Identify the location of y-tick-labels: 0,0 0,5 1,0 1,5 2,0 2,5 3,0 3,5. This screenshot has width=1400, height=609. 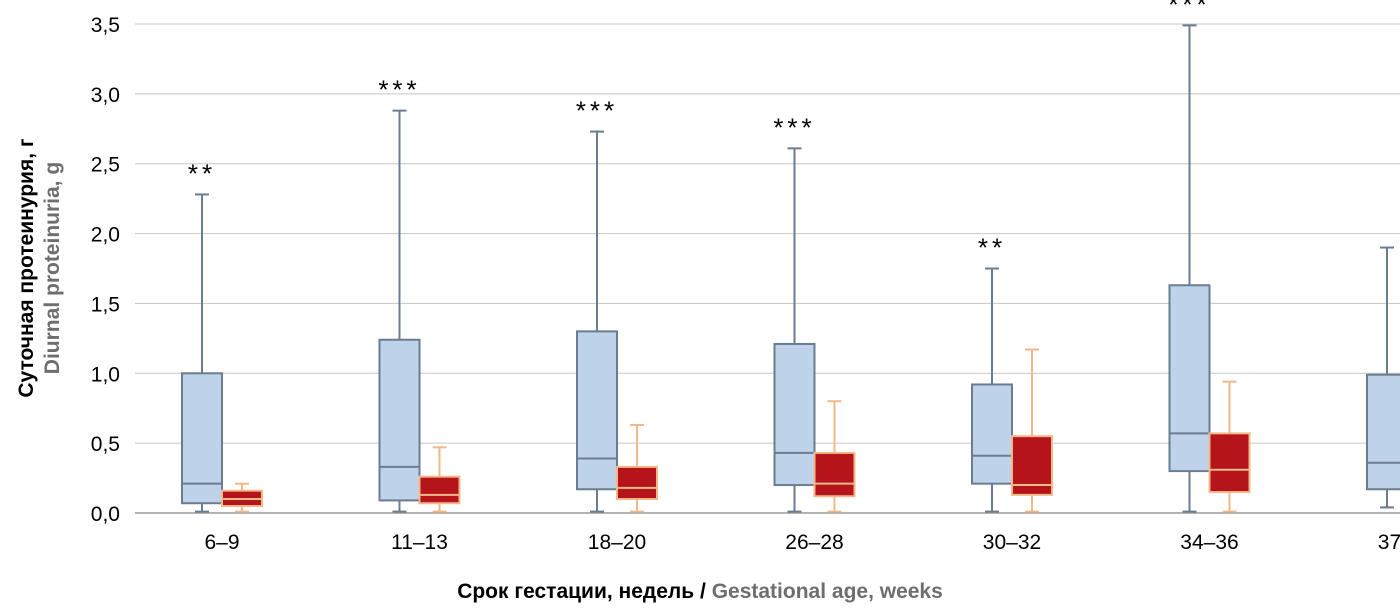
(105, 270).